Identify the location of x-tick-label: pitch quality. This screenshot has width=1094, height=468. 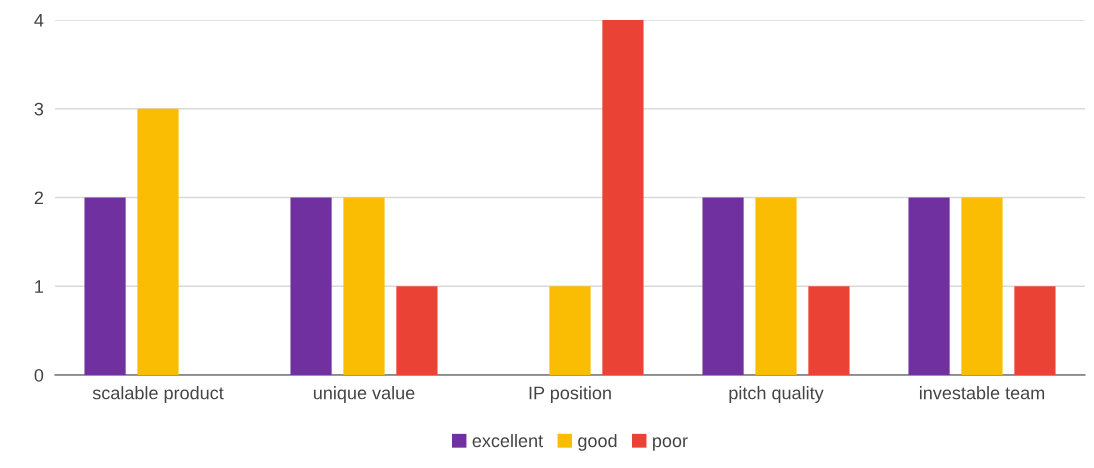
(776, 394).